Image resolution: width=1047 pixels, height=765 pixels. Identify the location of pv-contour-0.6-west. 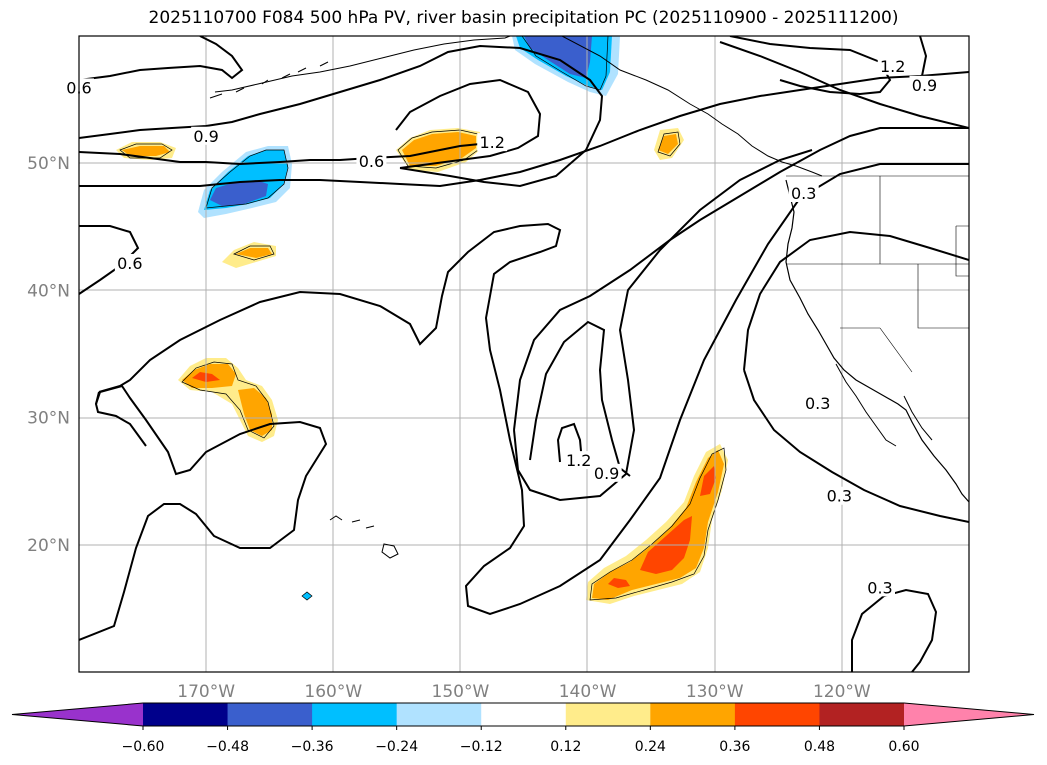
(280, 154).